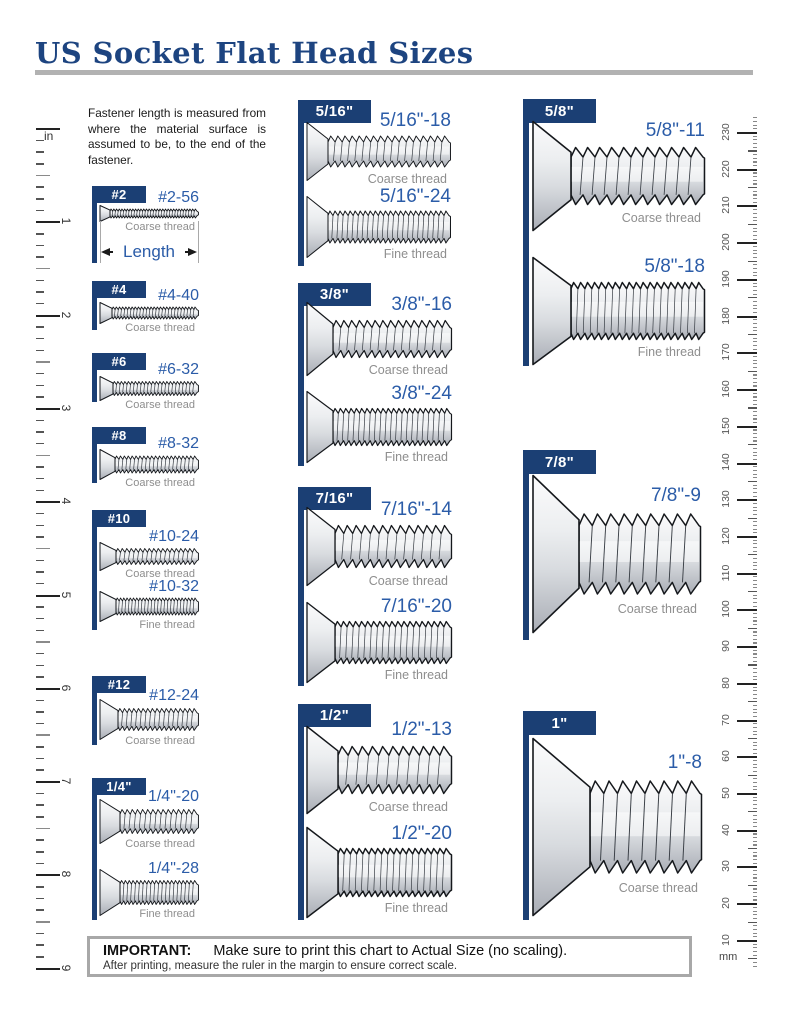  I want to click on screw-size-label: 5/8"-18, so click(674, 267).